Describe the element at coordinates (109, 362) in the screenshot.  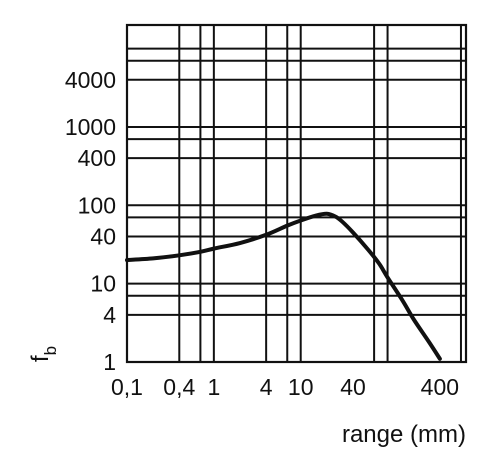
I see `y-tick-label: 1` at that location.